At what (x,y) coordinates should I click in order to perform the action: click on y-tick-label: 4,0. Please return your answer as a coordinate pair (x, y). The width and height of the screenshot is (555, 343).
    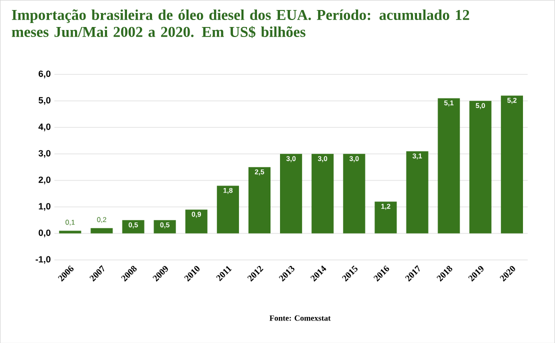
    Looking at the image, I should click on (44, 127).